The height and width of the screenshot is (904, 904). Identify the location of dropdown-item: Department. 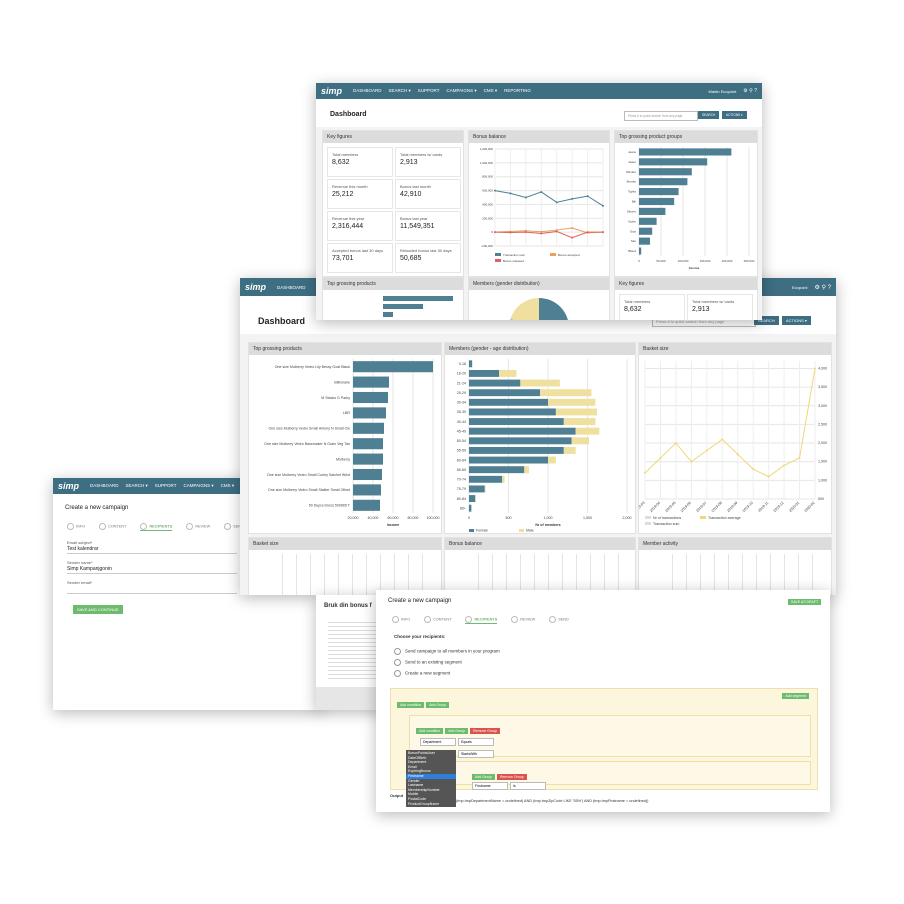
(417, 762).